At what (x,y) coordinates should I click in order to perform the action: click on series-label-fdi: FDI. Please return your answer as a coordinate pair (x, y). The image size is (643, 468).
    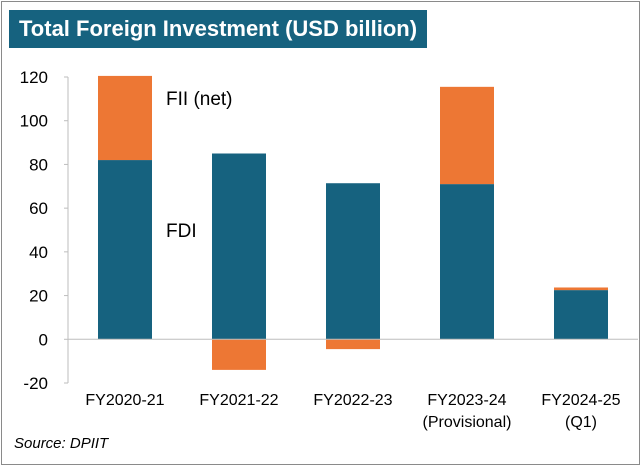
    Looking at the image, I should click on (181, 231).